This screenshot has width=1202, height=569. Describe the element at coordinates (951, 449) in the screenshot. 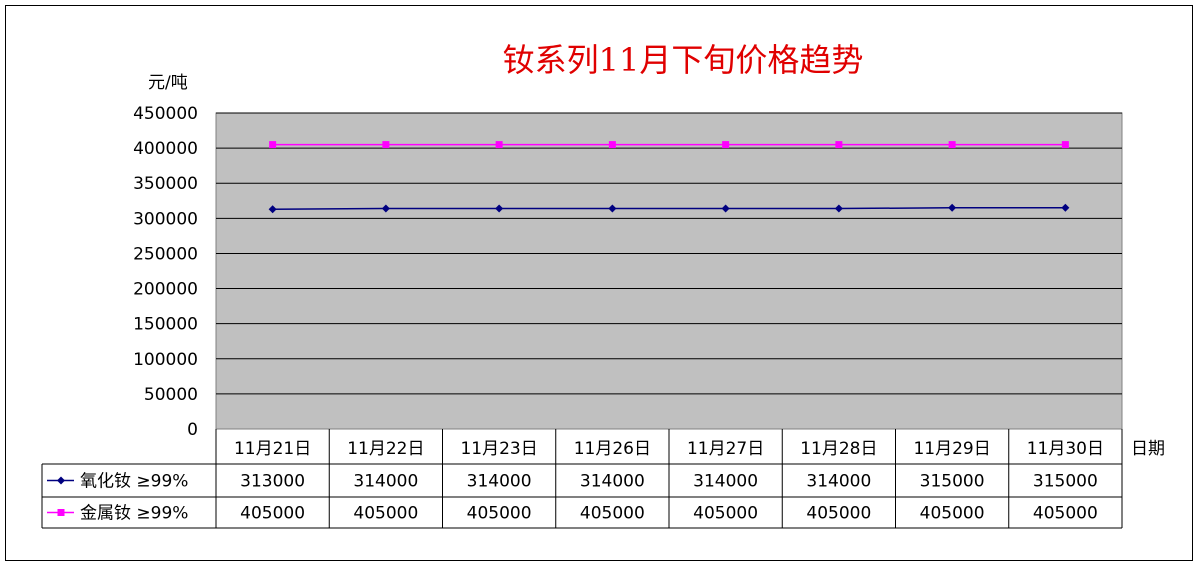

I see `x-tick-label: 11月29日` at that location.